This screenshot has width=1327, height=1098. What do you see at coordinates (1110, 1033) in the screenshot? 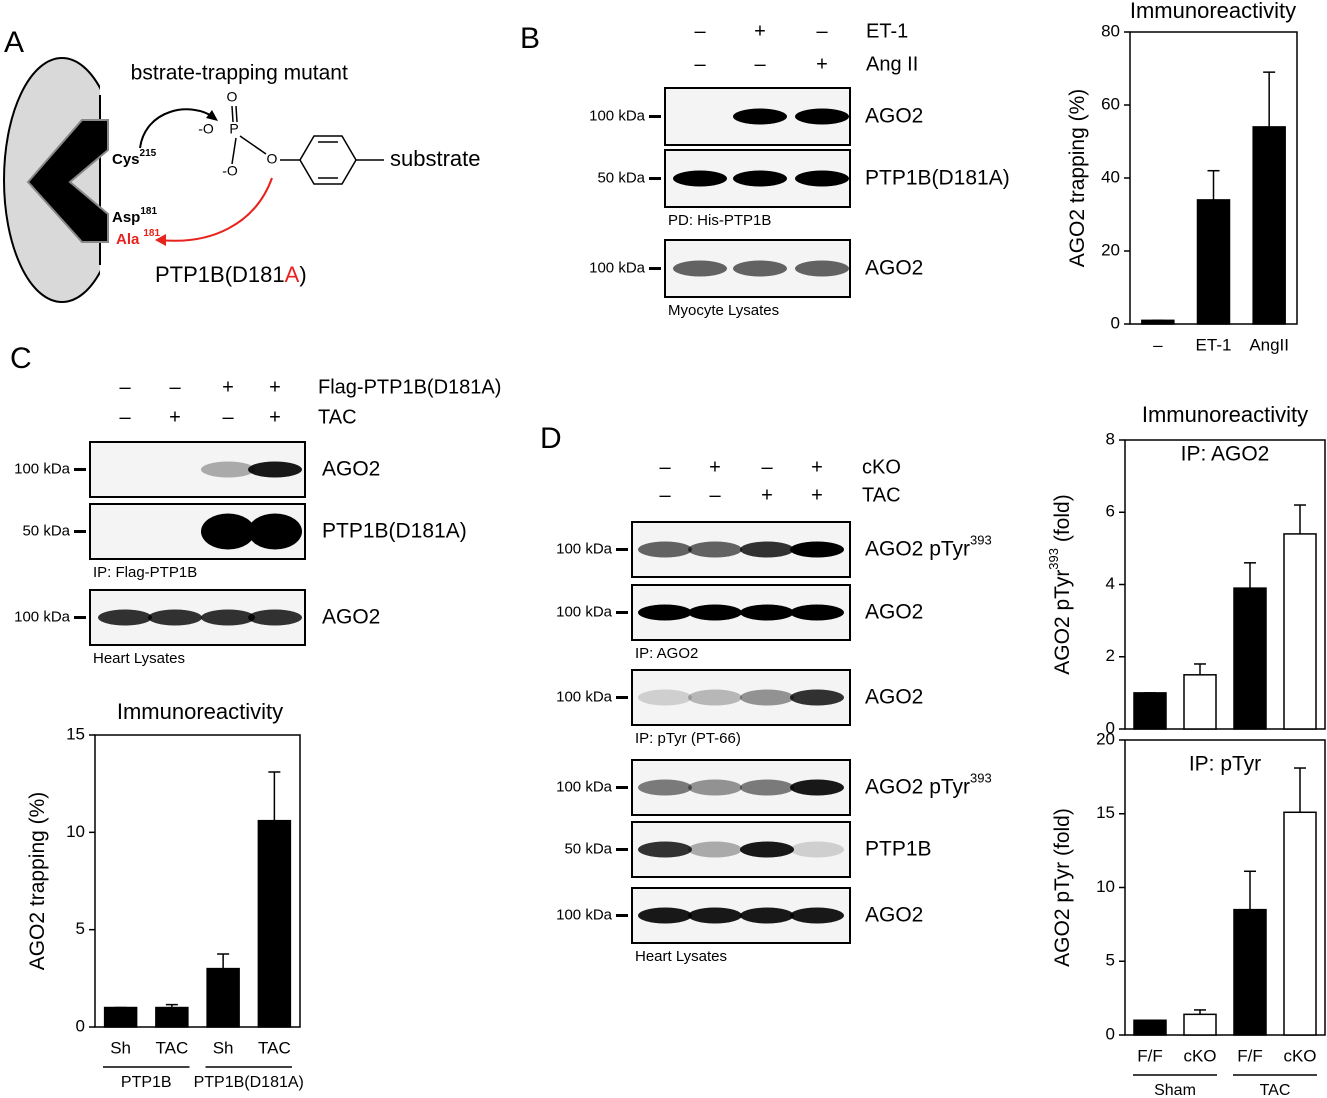
I see `y-tick-label: 0` at bounding box center [1110, 1033].